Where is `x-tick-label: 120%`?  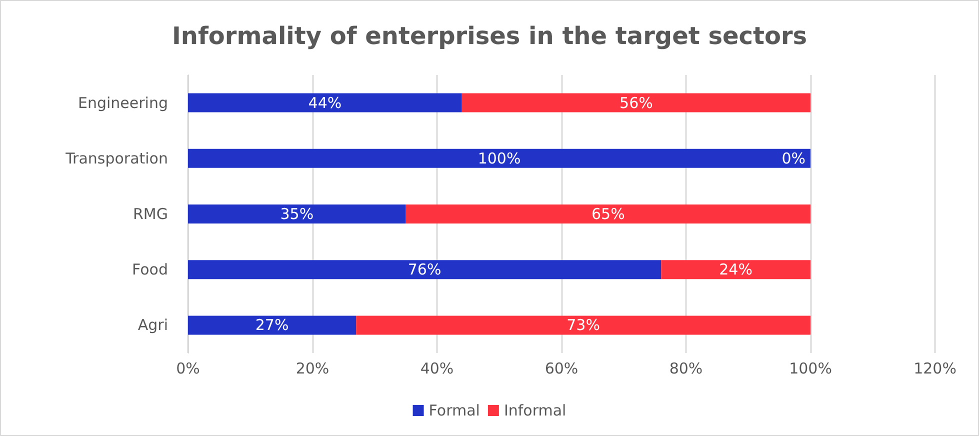 x-tick-label: 120% is located at coordinates (935, 369).